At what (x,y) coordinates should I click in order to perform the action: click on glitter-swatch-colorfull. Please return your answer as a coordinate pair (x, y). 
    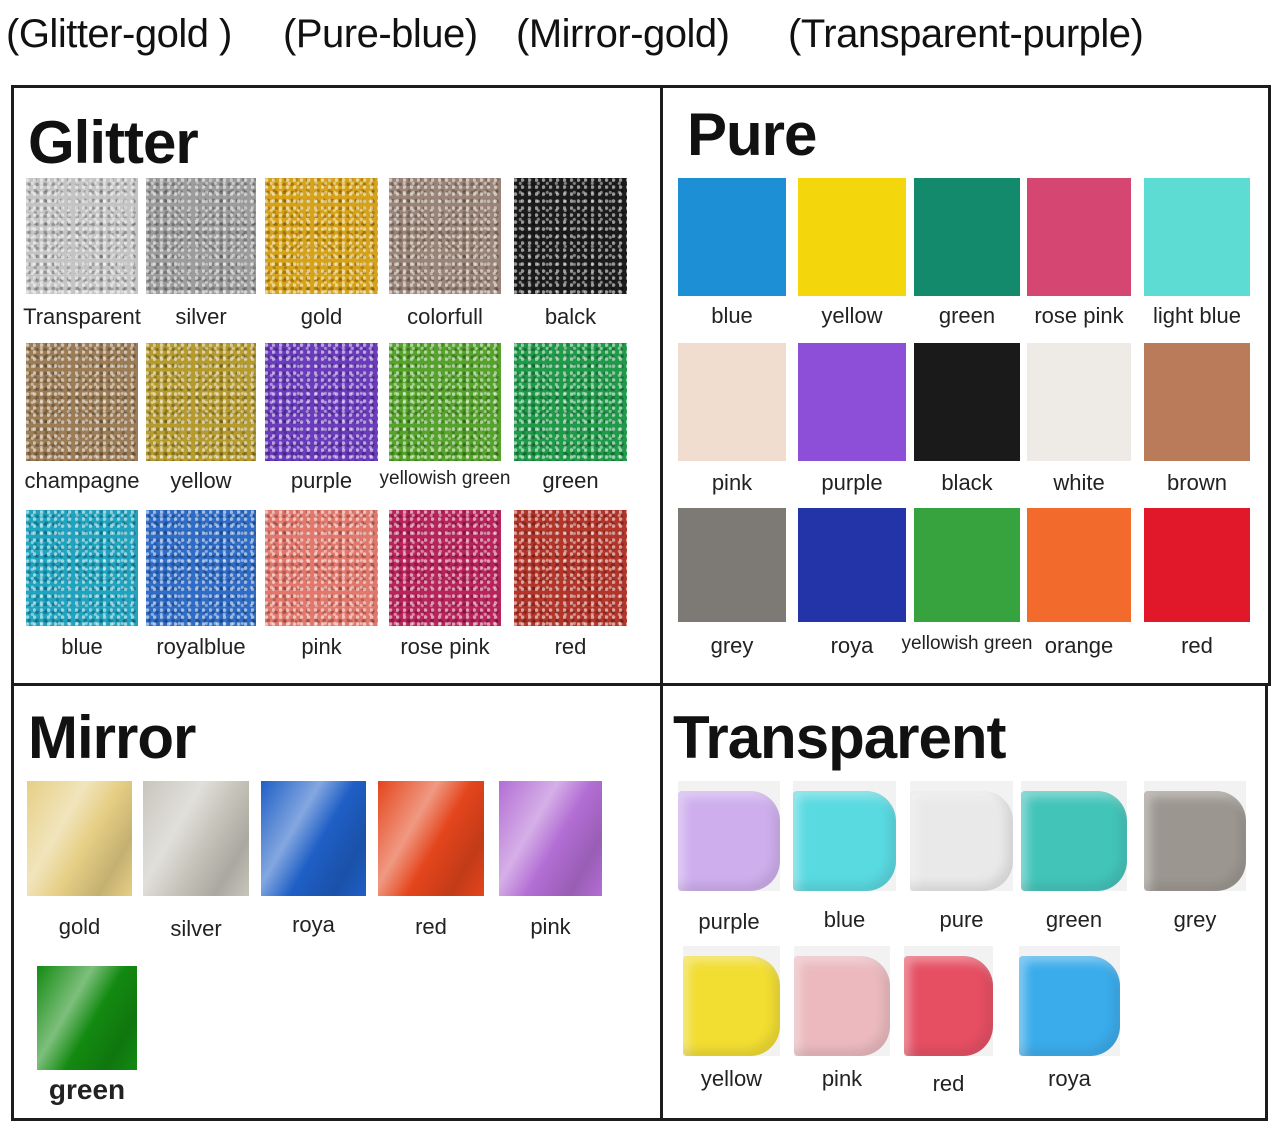
    Looking at the image, I should click on (445, 236).